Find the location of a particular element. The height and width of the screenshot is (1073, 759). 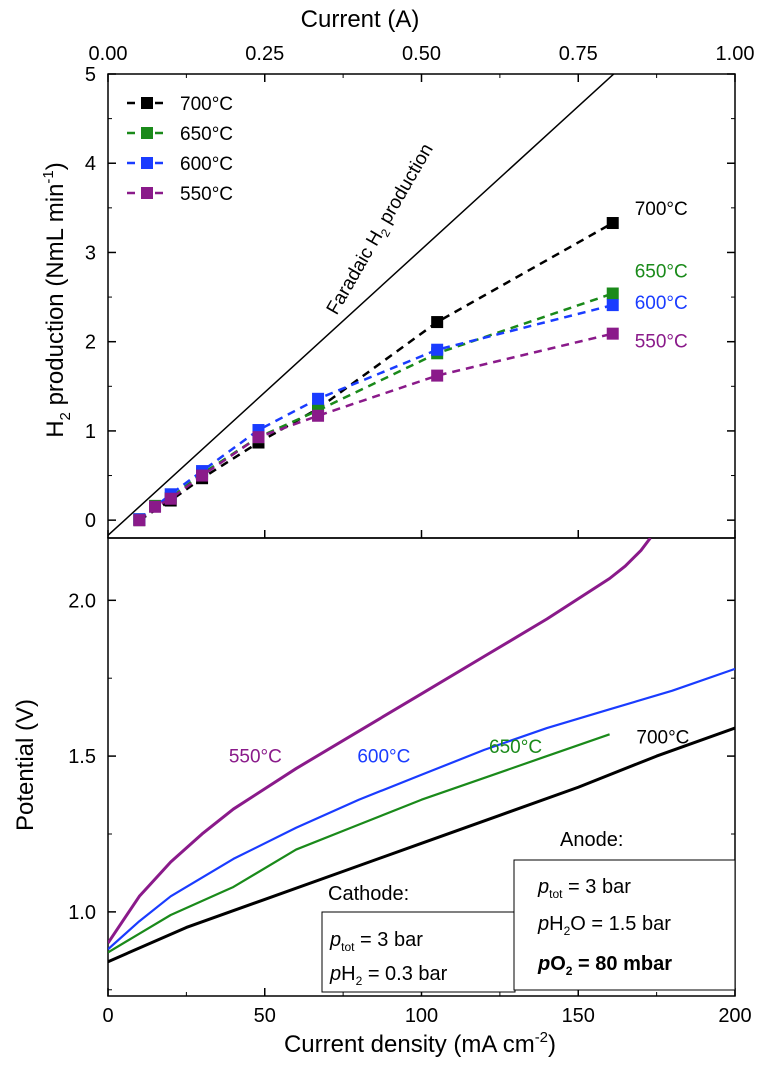

curve-label: 700°C is located at coordinates (662, 738).